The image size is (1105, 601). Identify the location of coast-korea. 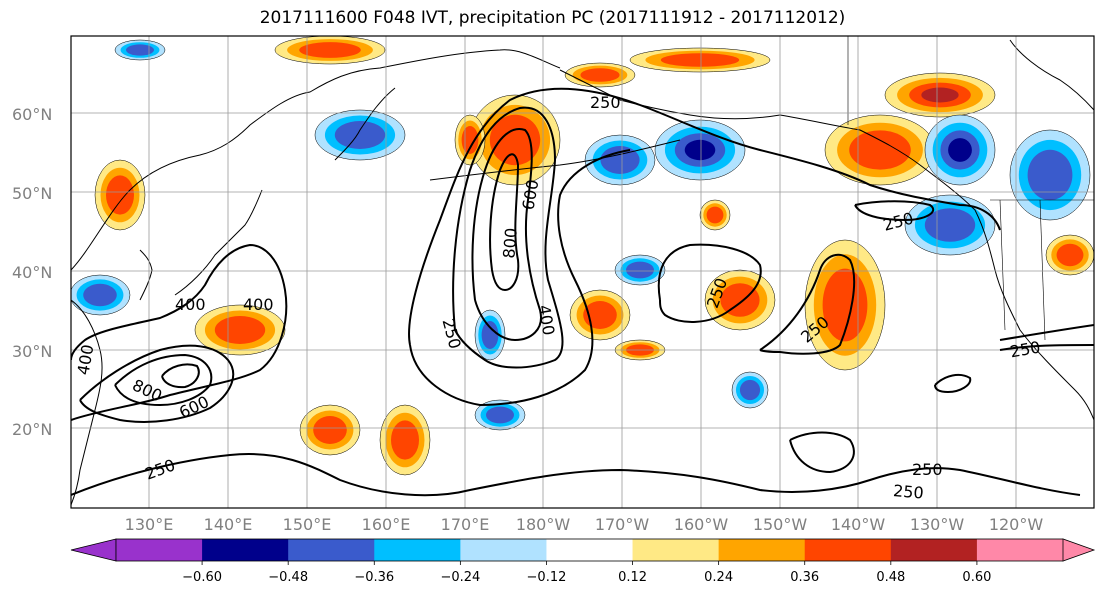
(146, 275).